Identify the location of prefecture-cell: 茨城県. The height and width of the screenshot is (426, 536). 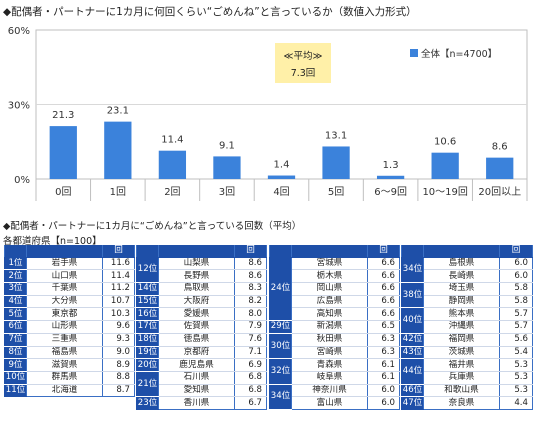
(461, 353).